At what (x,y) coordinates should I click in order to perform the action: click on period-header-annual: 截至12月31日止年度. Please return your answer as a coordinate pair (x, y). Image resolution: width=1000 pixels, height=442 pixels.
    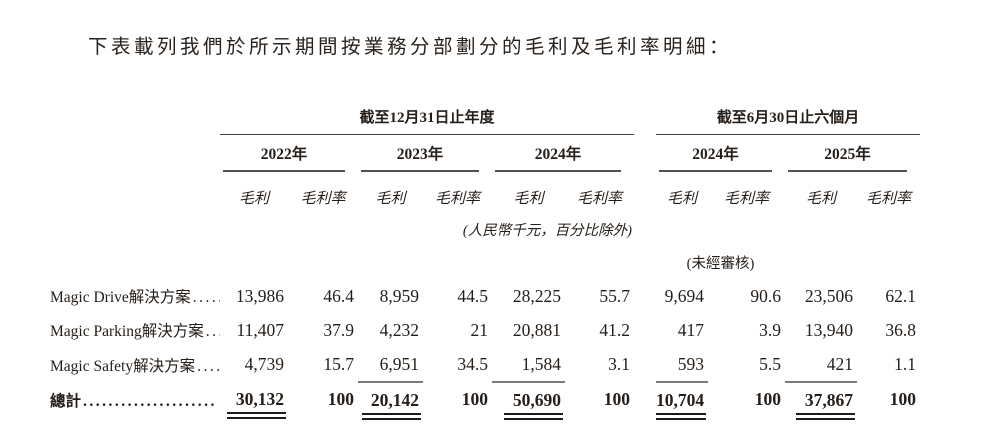
    Looking at the image, I should click on (427, 114).